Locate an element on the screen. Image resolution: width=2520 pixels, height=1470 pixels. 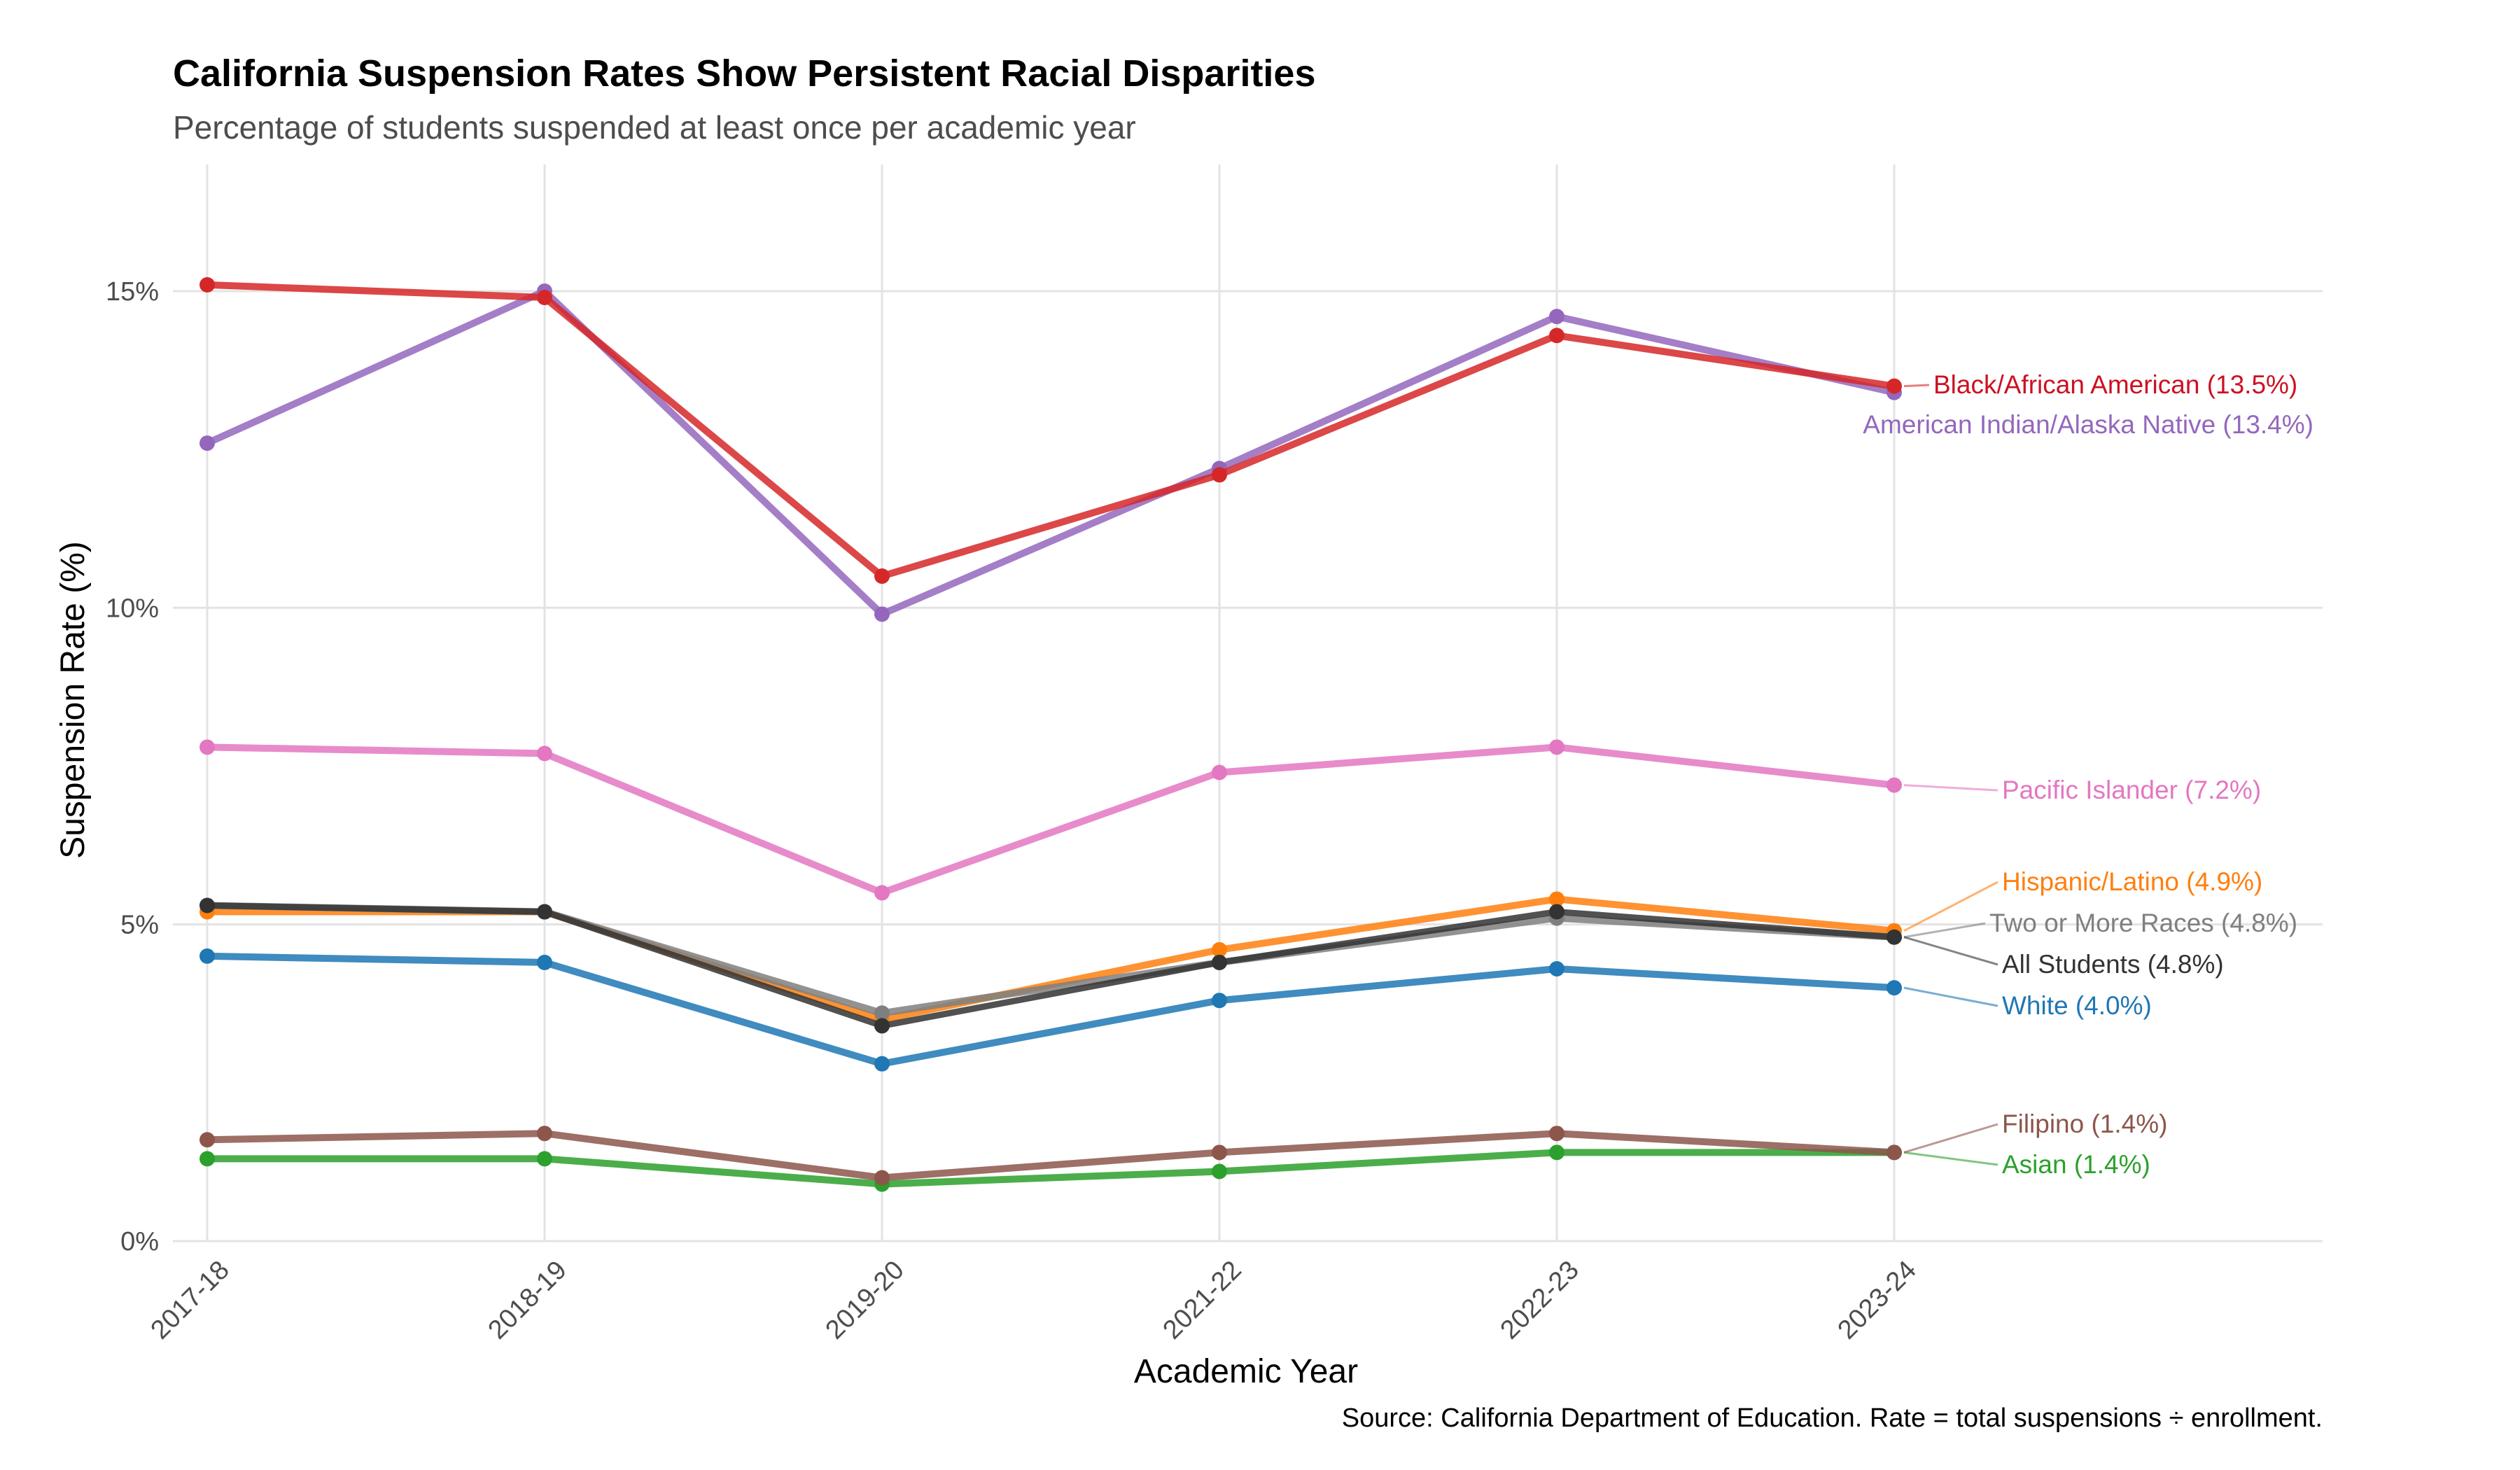
x-tick-label: 2022-23 is located at coordinates (1540, 1300).